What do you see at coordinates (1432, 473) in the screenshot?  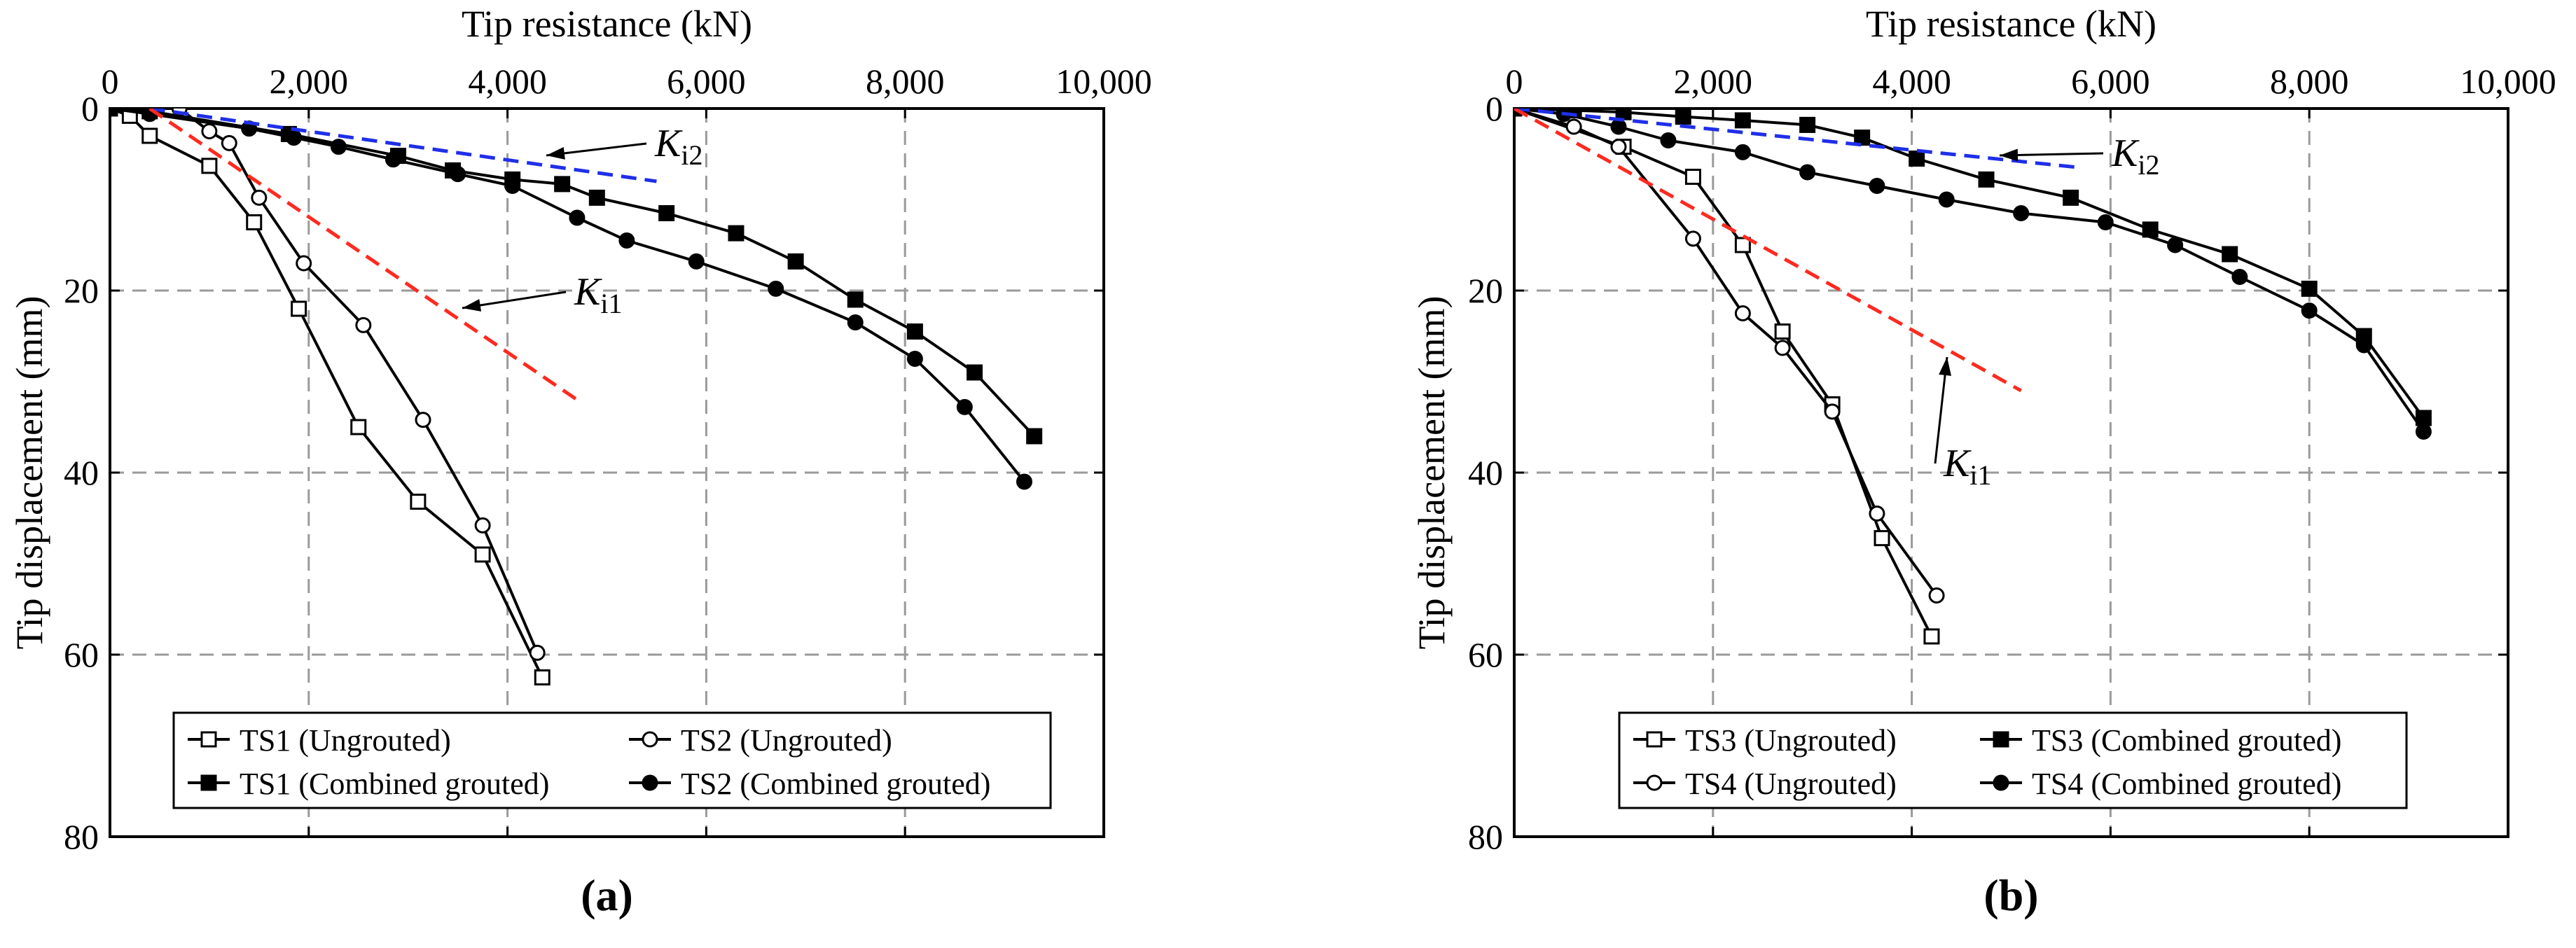 I see `y-axis-label: Tip displacement (mm)` at bounding box center [1432, 473].